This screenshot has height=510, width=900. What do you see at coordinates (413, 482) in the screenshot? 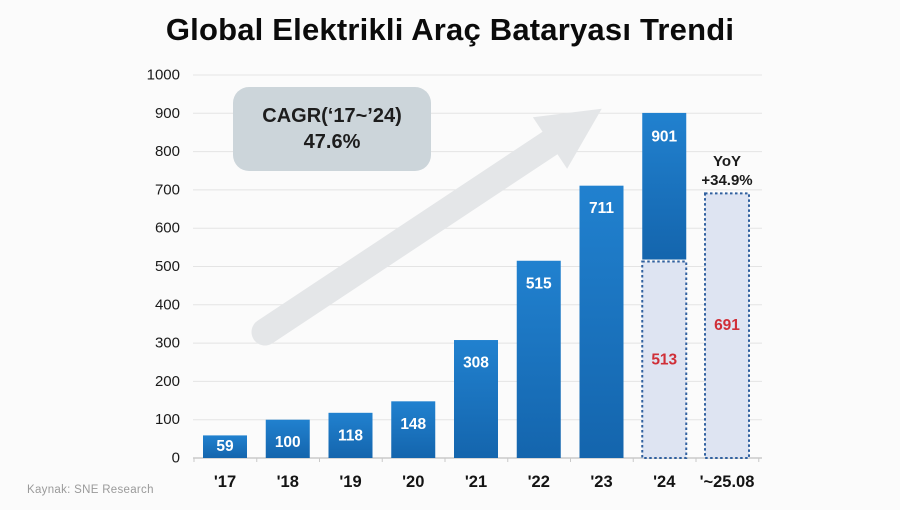
I see `x-tick-label: '20` at bounding box center [413, 482].